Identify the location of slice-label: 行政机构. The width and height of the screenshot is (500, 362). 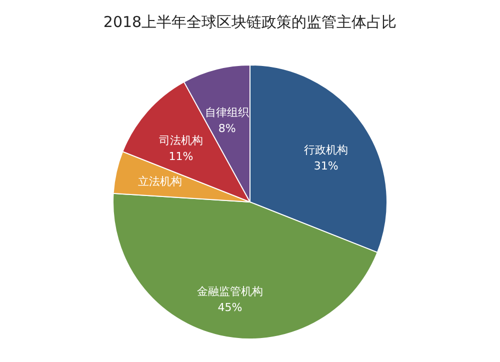
(326, 149).